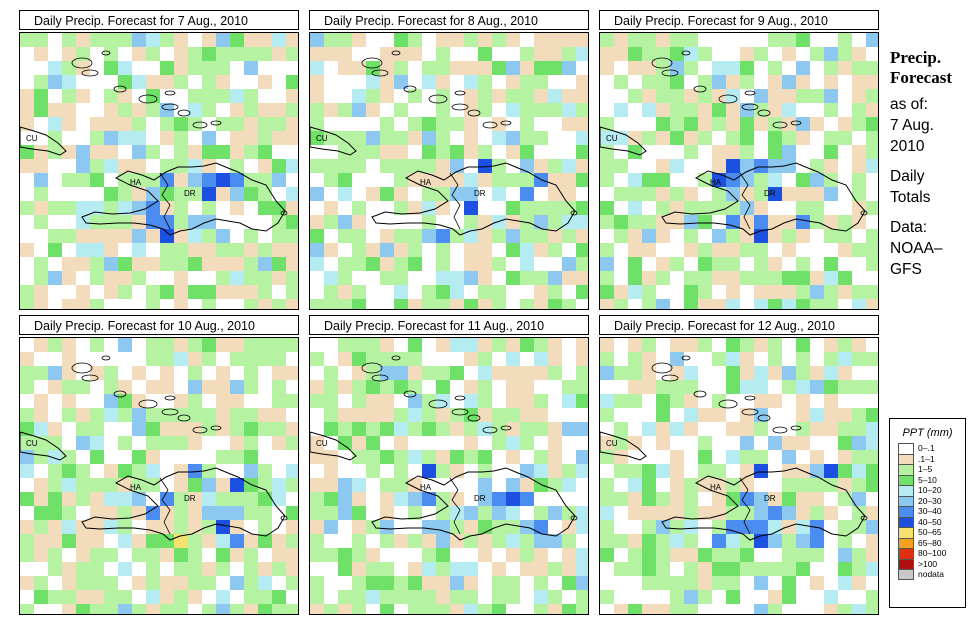  I want to click on legend-label: 0–.1, so click(926, 448).